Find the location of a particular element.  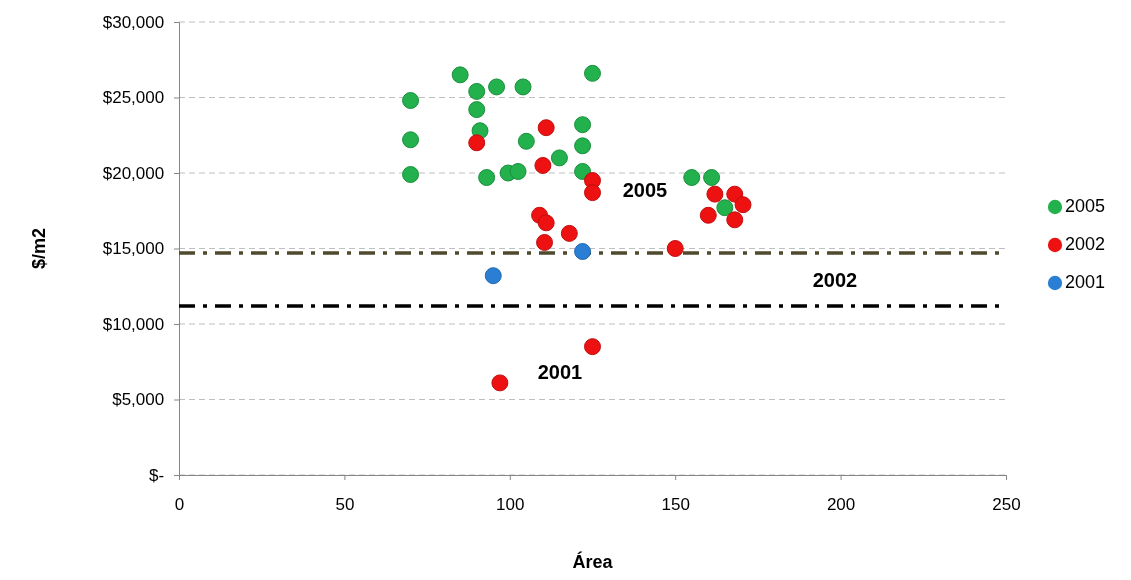

y-tick-label: $15,000 is located at coordinates (133, 249).